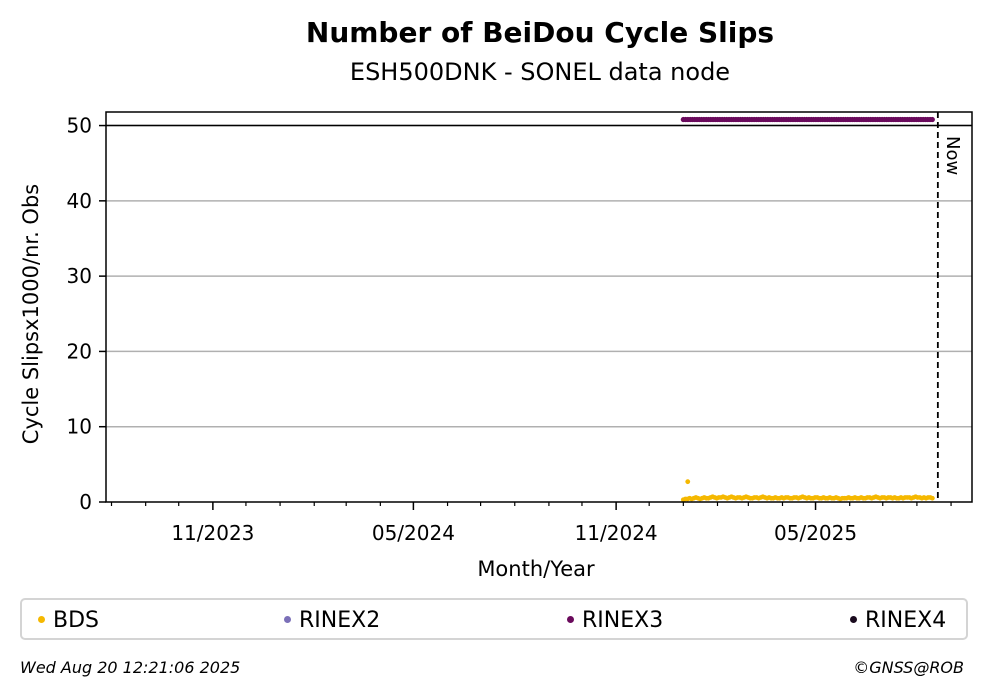  What do you see at coordinates (212, 533) in the screenshot?
I see `xtick-label: 11/2023` at bounding box center [212, 533].